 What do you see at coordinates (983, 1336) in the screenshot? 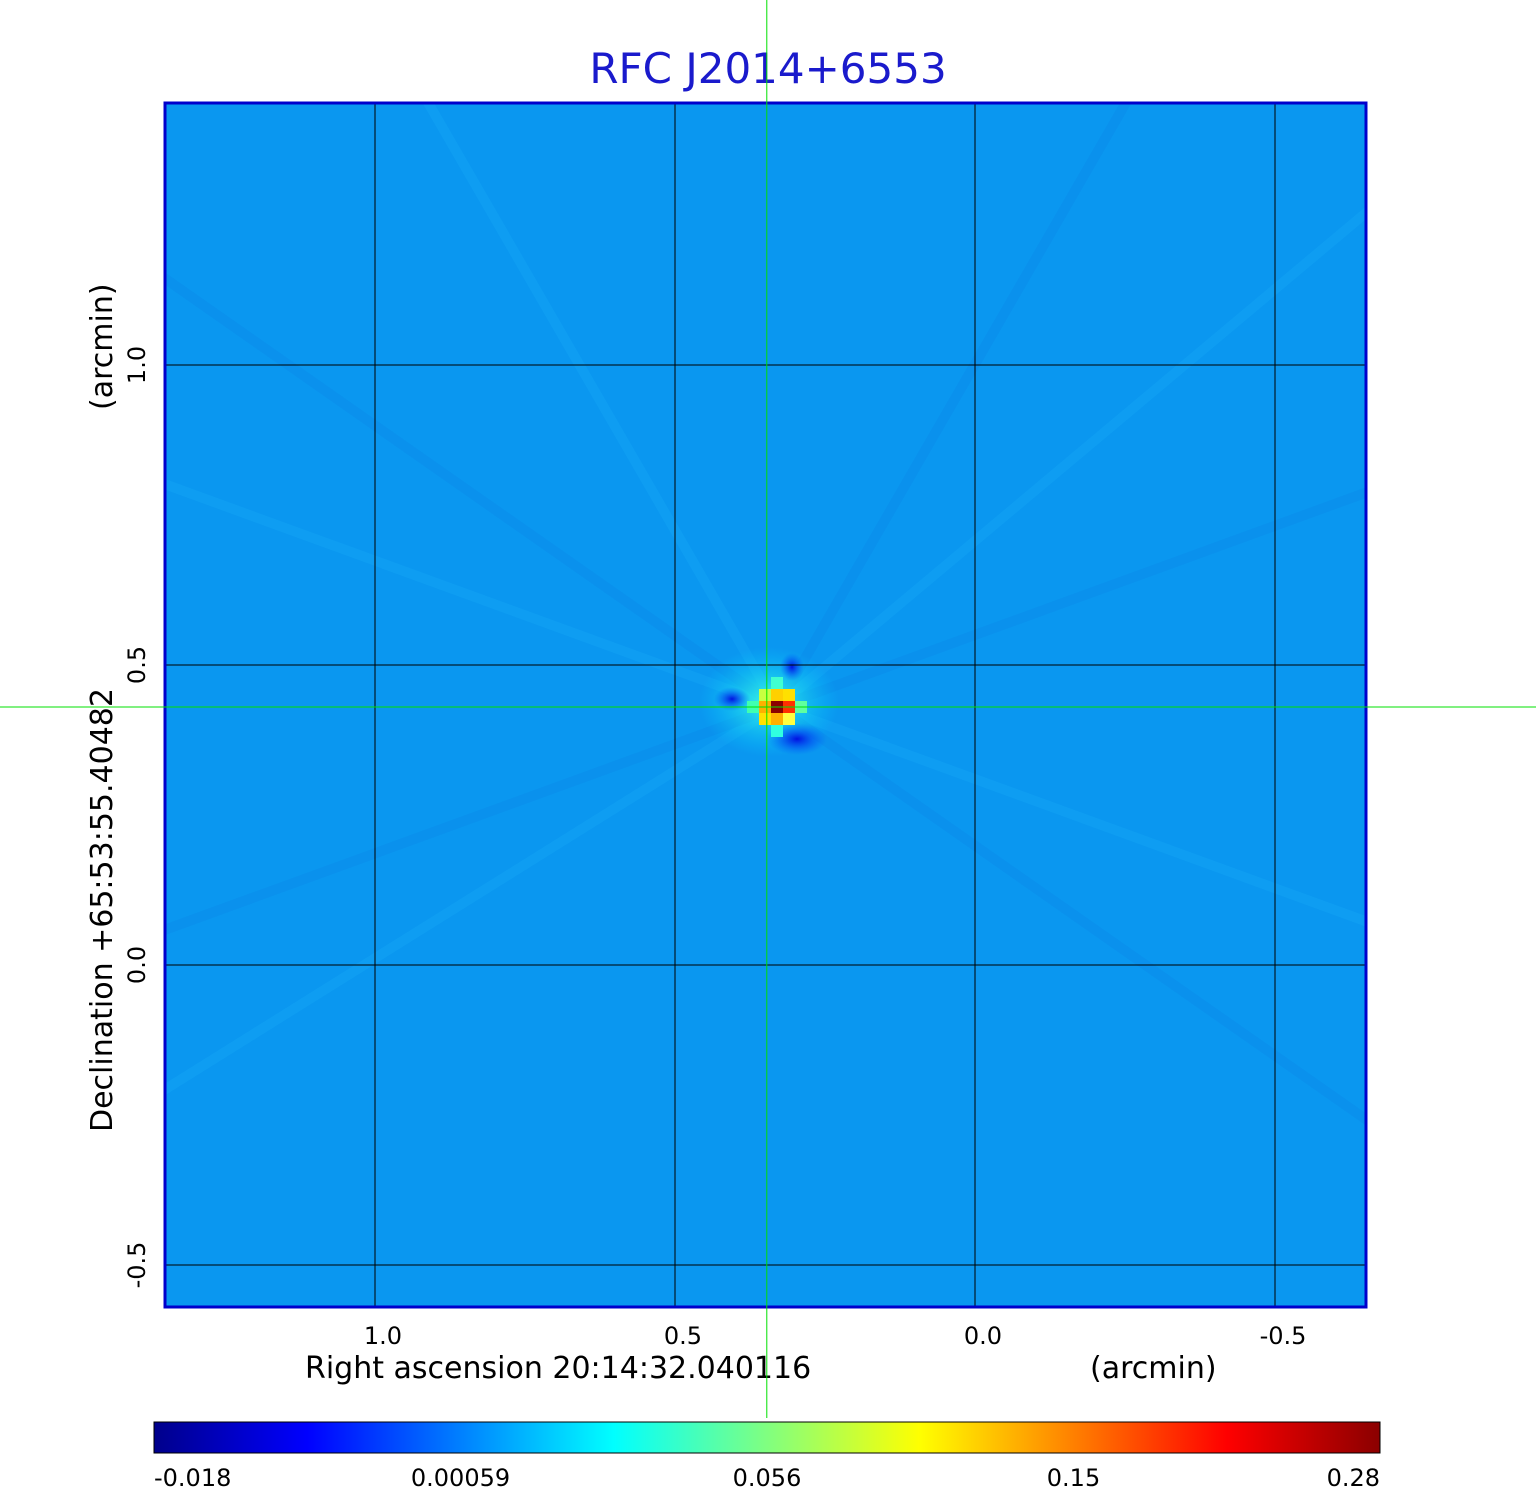
I see `x-tick-label: 0.0` at bounding box center [983, 1336].